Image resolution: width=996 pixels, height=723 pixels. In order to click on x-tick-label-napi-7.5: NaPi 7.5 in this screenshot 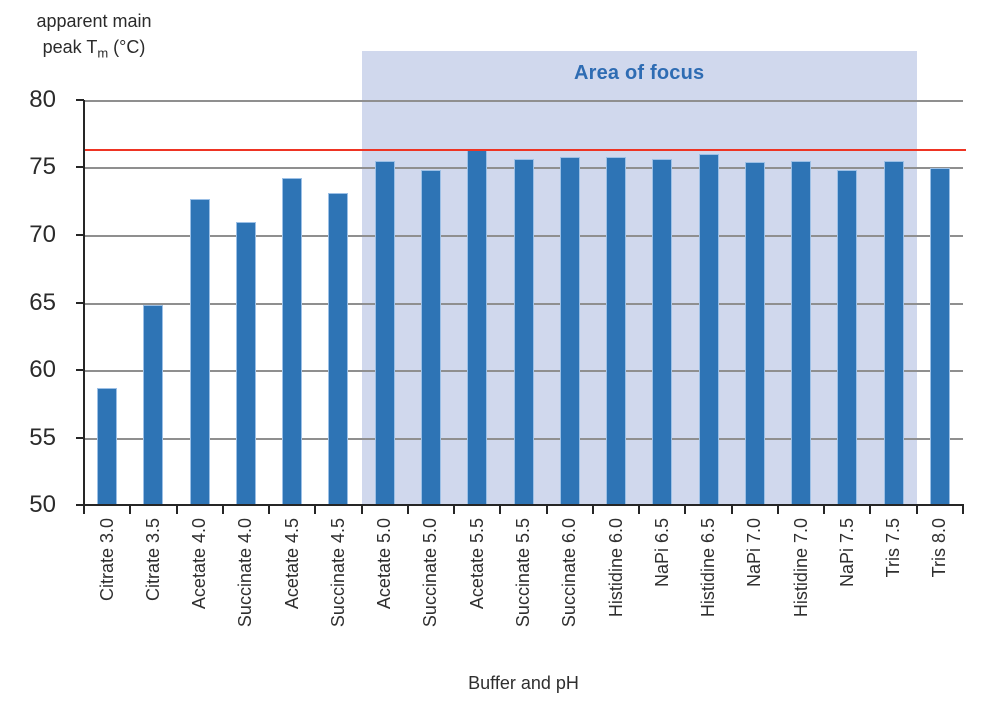, I will do `click(846, 553)`.